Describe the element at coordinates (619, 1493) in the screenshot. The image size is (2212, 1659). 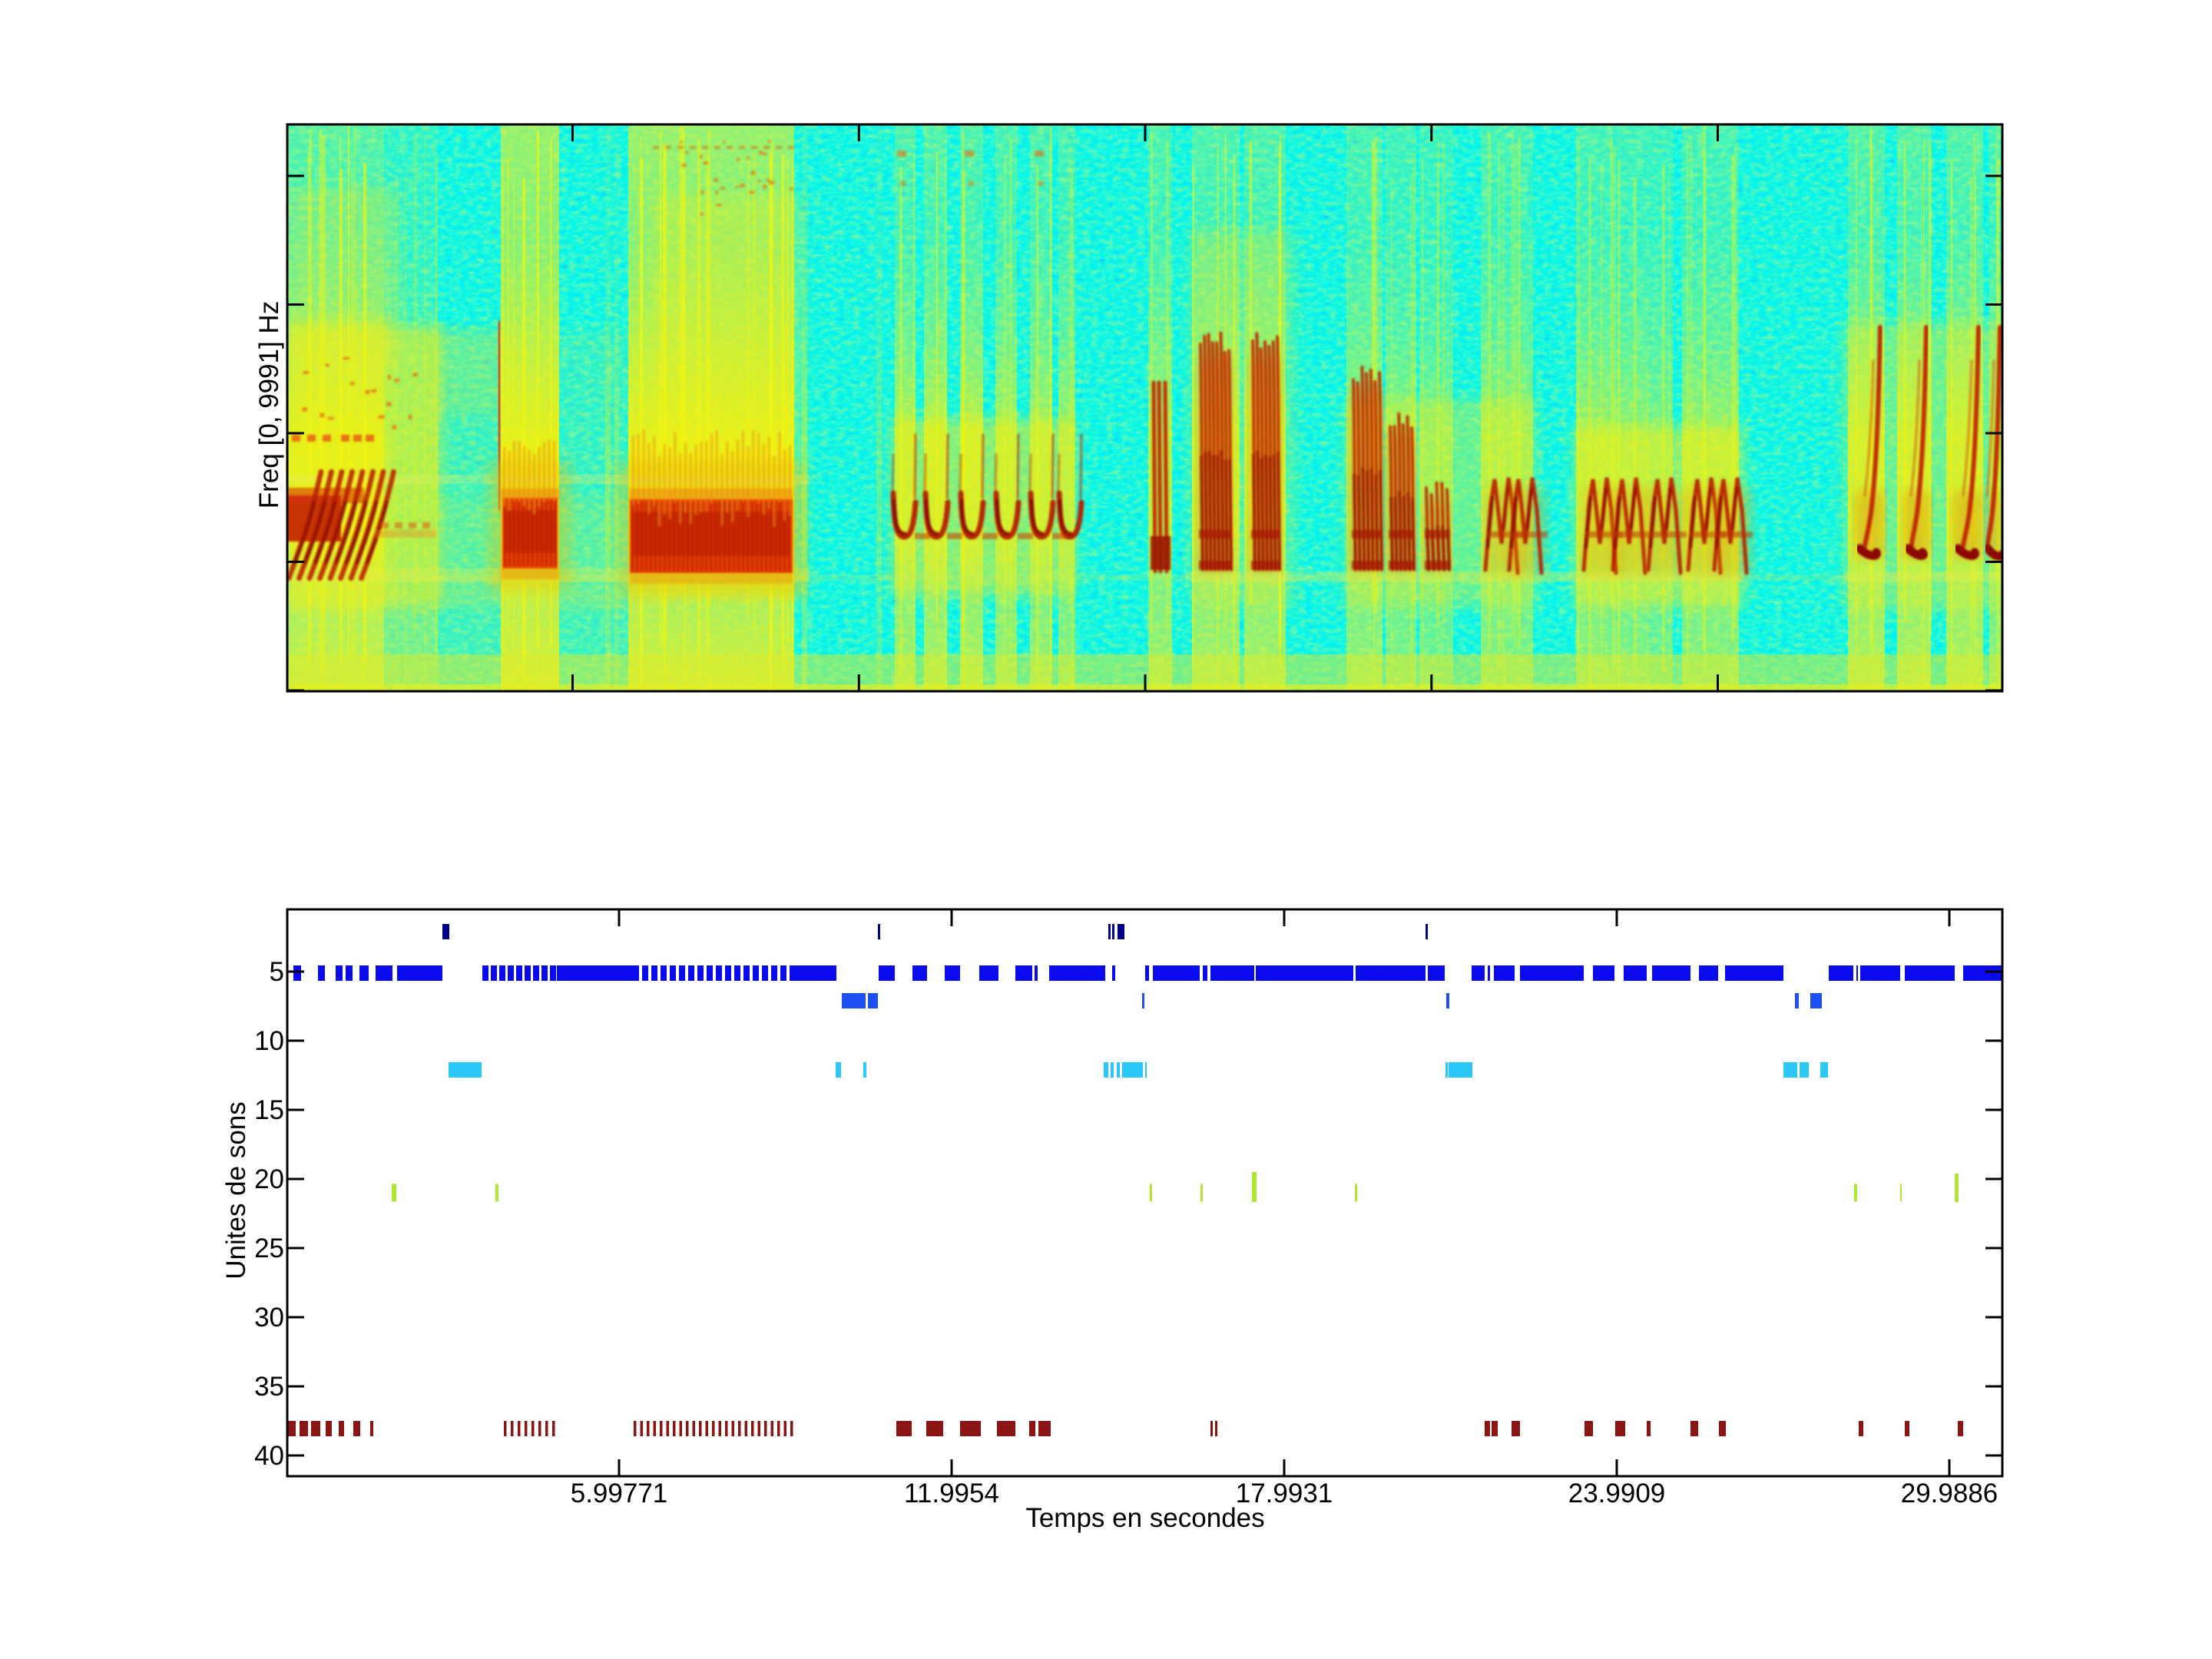
I see `svg-text: 5.99771` at that location.